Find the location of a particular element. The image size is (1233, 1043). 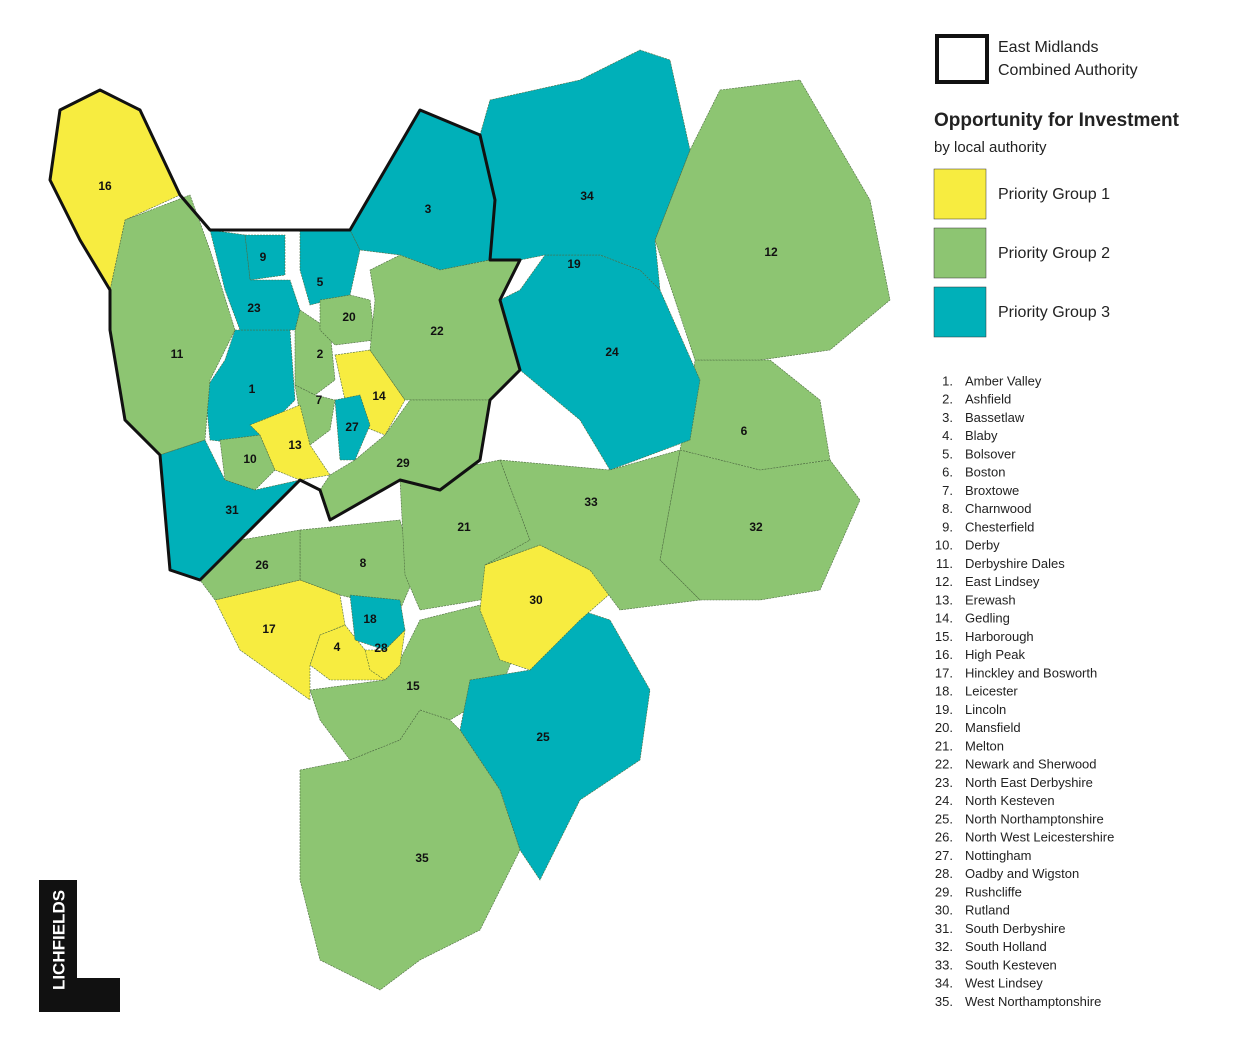

list-number: 35. is located at coordinates (944, 1001).